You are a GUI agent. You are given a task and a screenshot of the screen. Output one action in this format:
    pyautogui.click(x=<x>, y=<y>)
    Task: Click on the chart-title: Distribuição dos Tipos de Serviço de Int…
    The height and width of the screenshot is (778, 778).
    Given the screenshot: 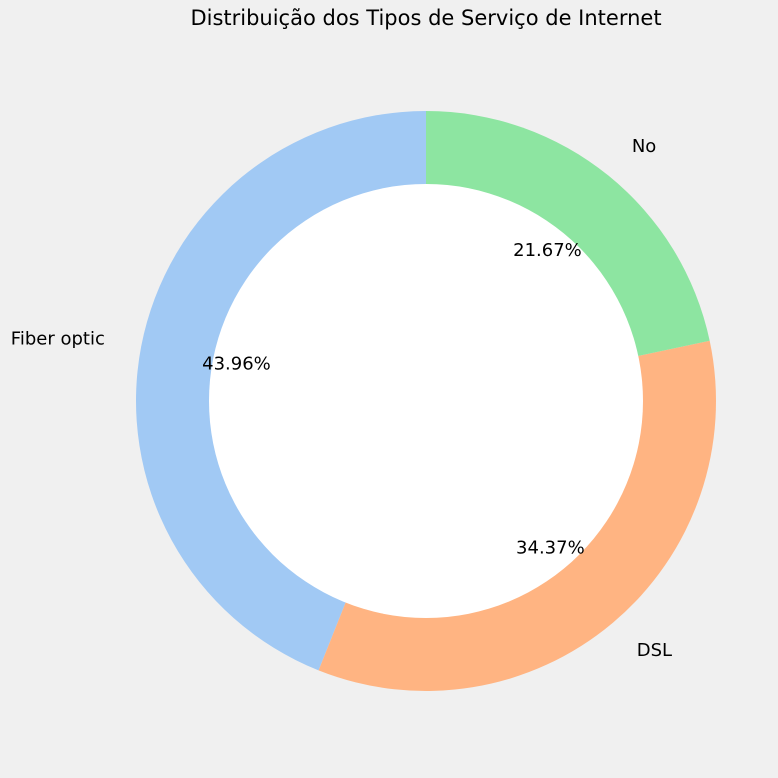 What is the action you would take?
    pyautogui.click(x=425, y=18)
    